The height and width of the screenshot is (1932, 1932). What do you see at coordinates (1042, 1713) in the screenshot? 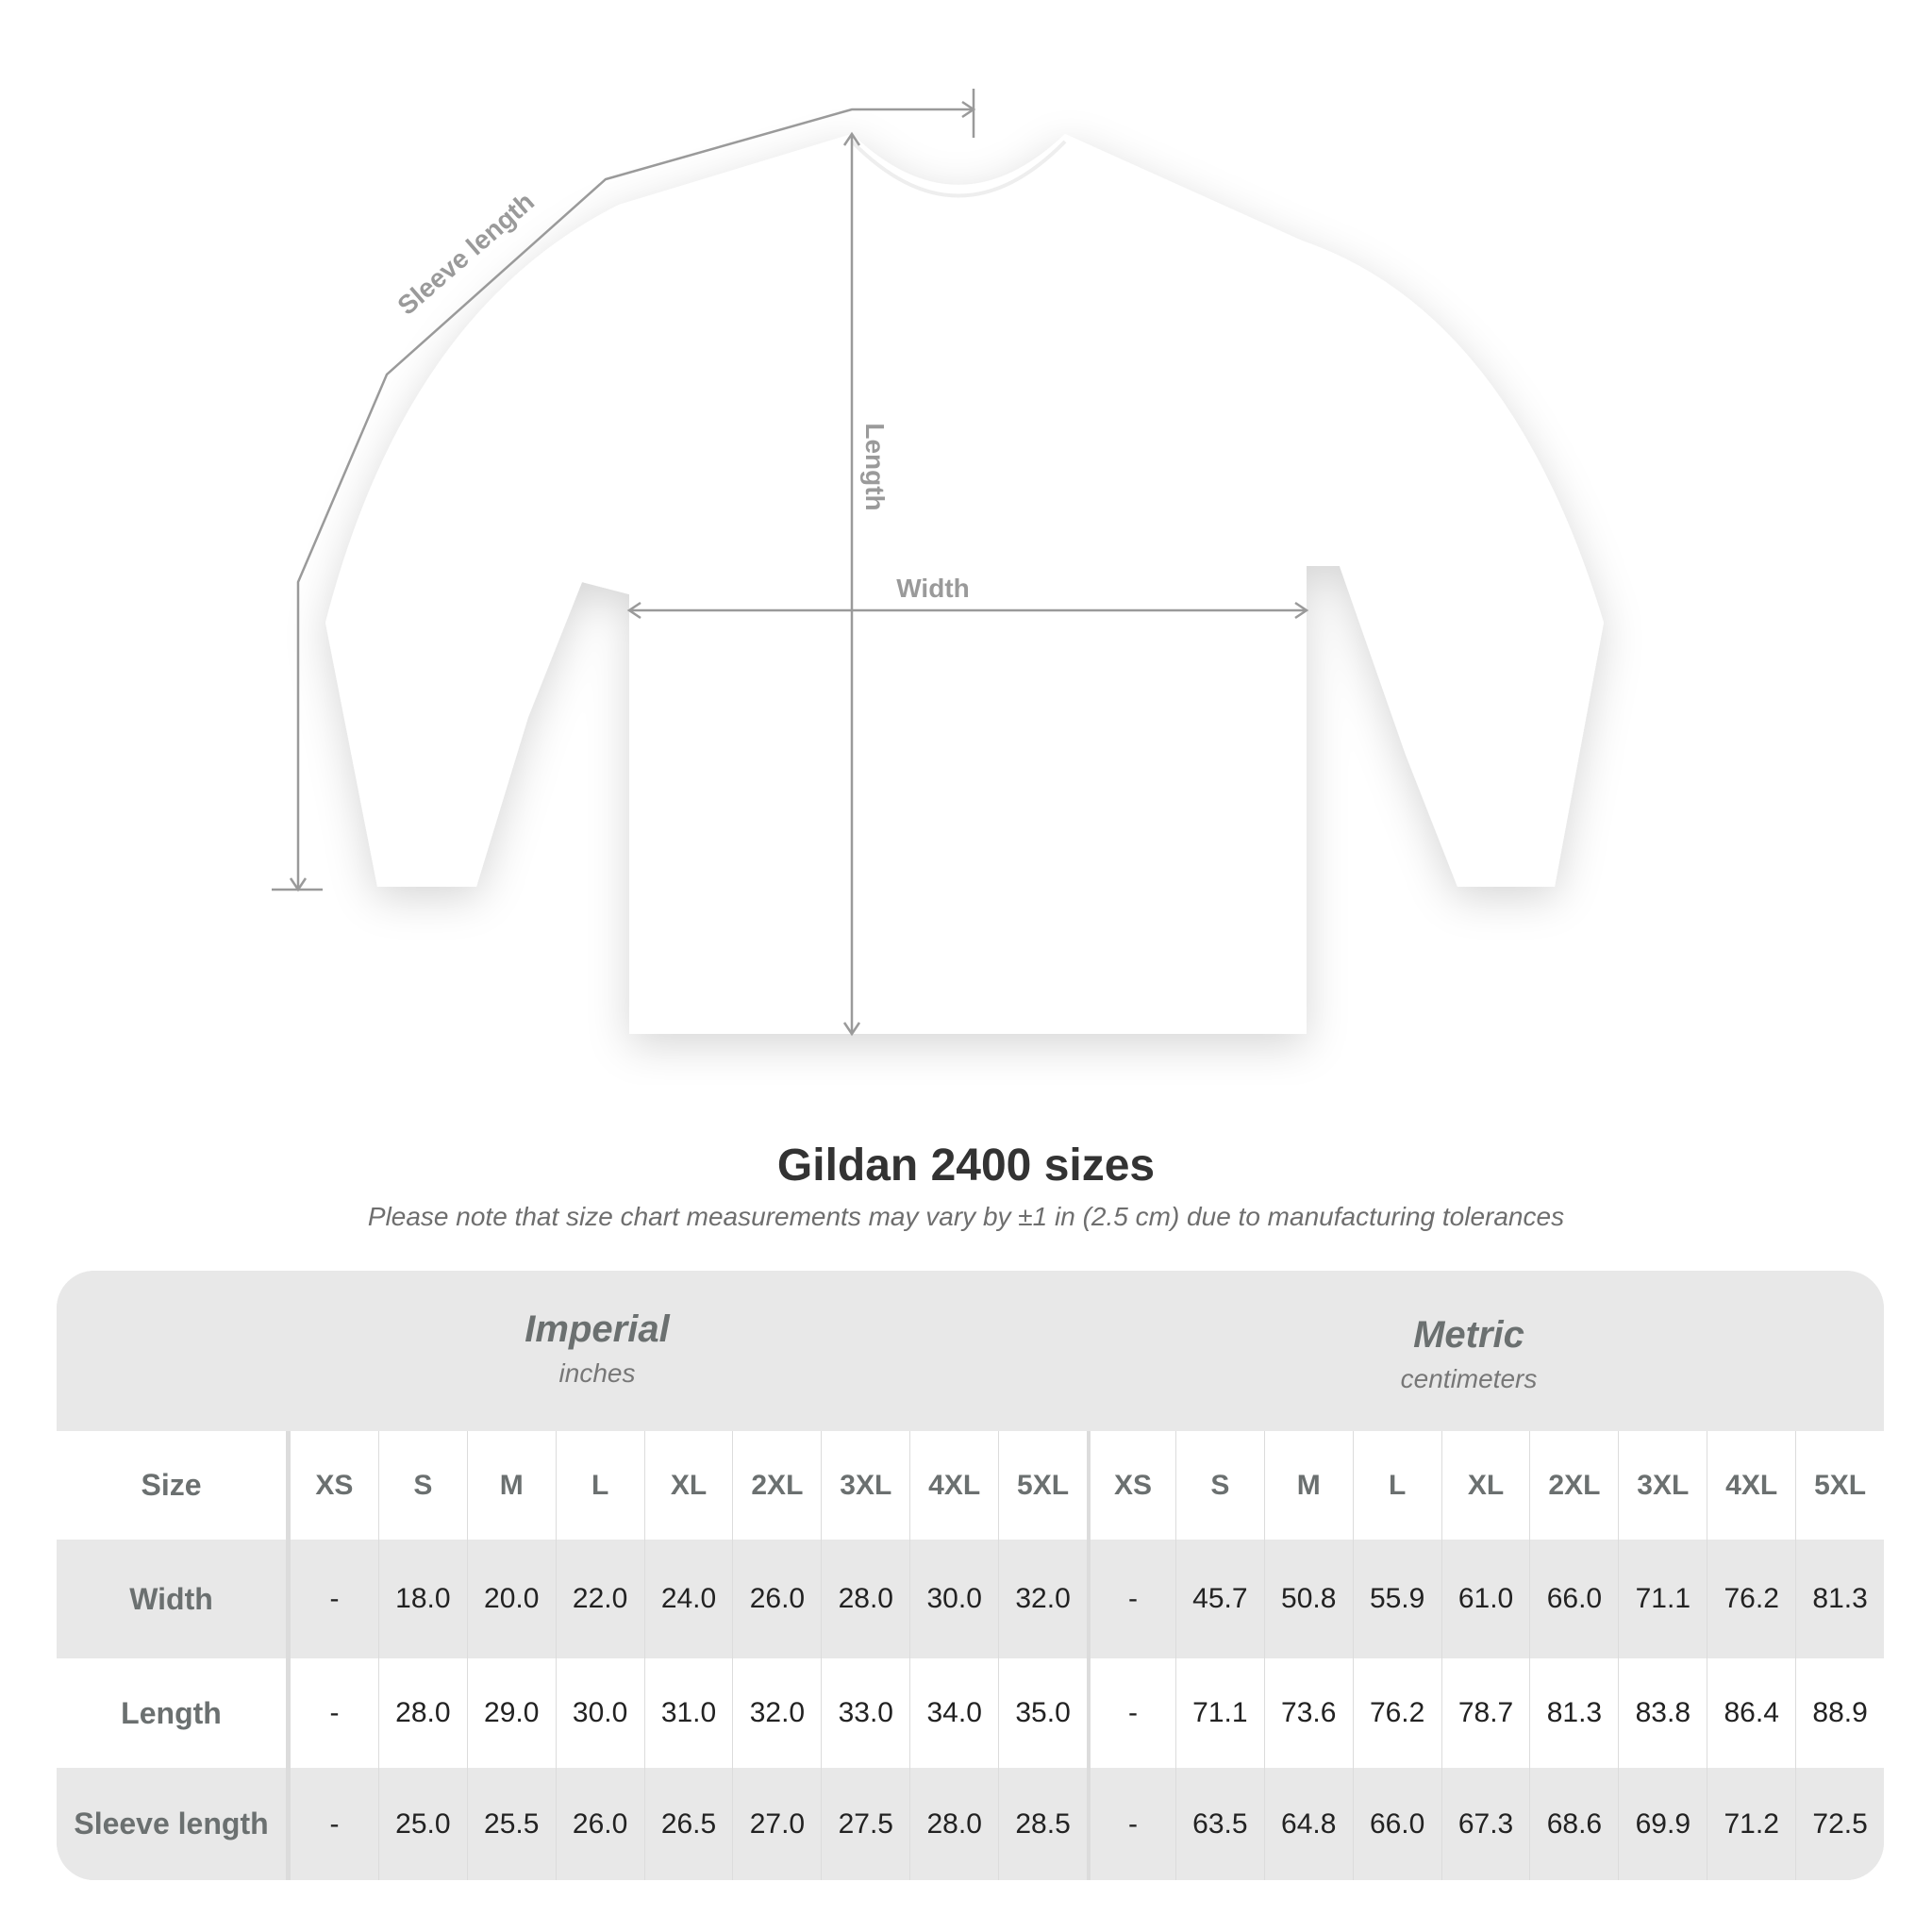
I see `table-cell: 35.0` at bounding box center [1042, 1713].